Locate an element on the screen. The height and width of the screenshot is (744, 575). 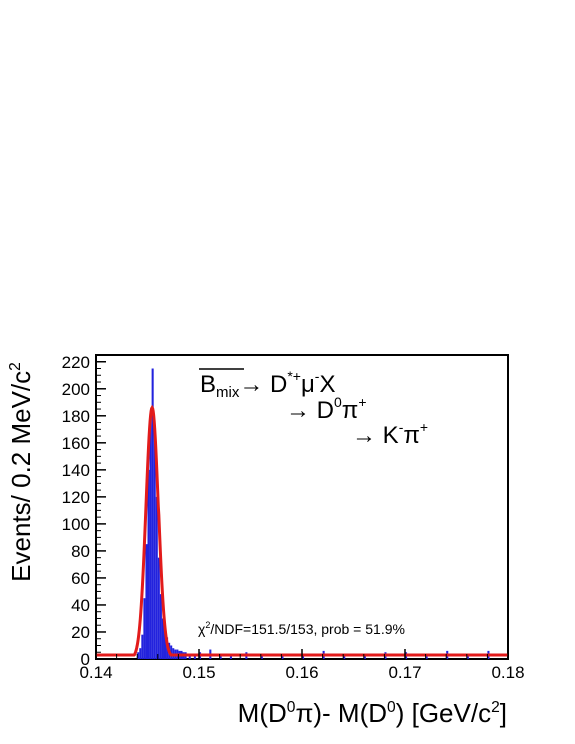
decay-line-3: → K-π+ is located at coordinates (390, 434).